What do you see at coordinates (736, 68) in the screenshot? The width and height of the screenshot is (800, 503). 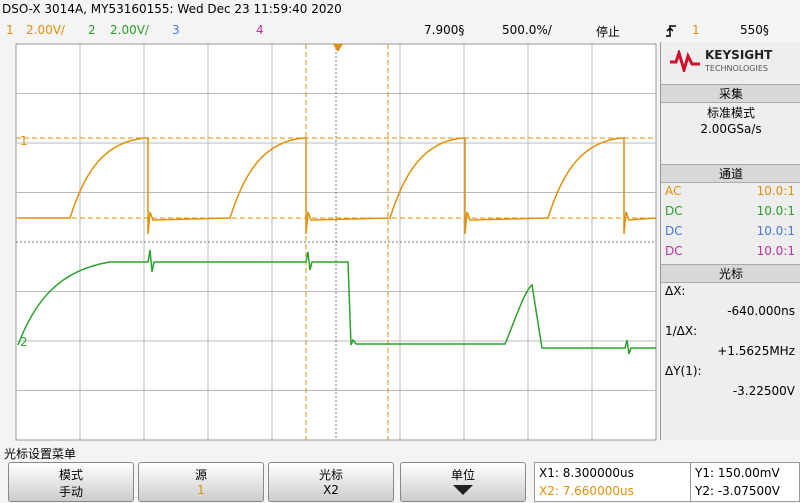 I see `brand-sub: TECHNOLOGIES` at bounding box center [736, 68].